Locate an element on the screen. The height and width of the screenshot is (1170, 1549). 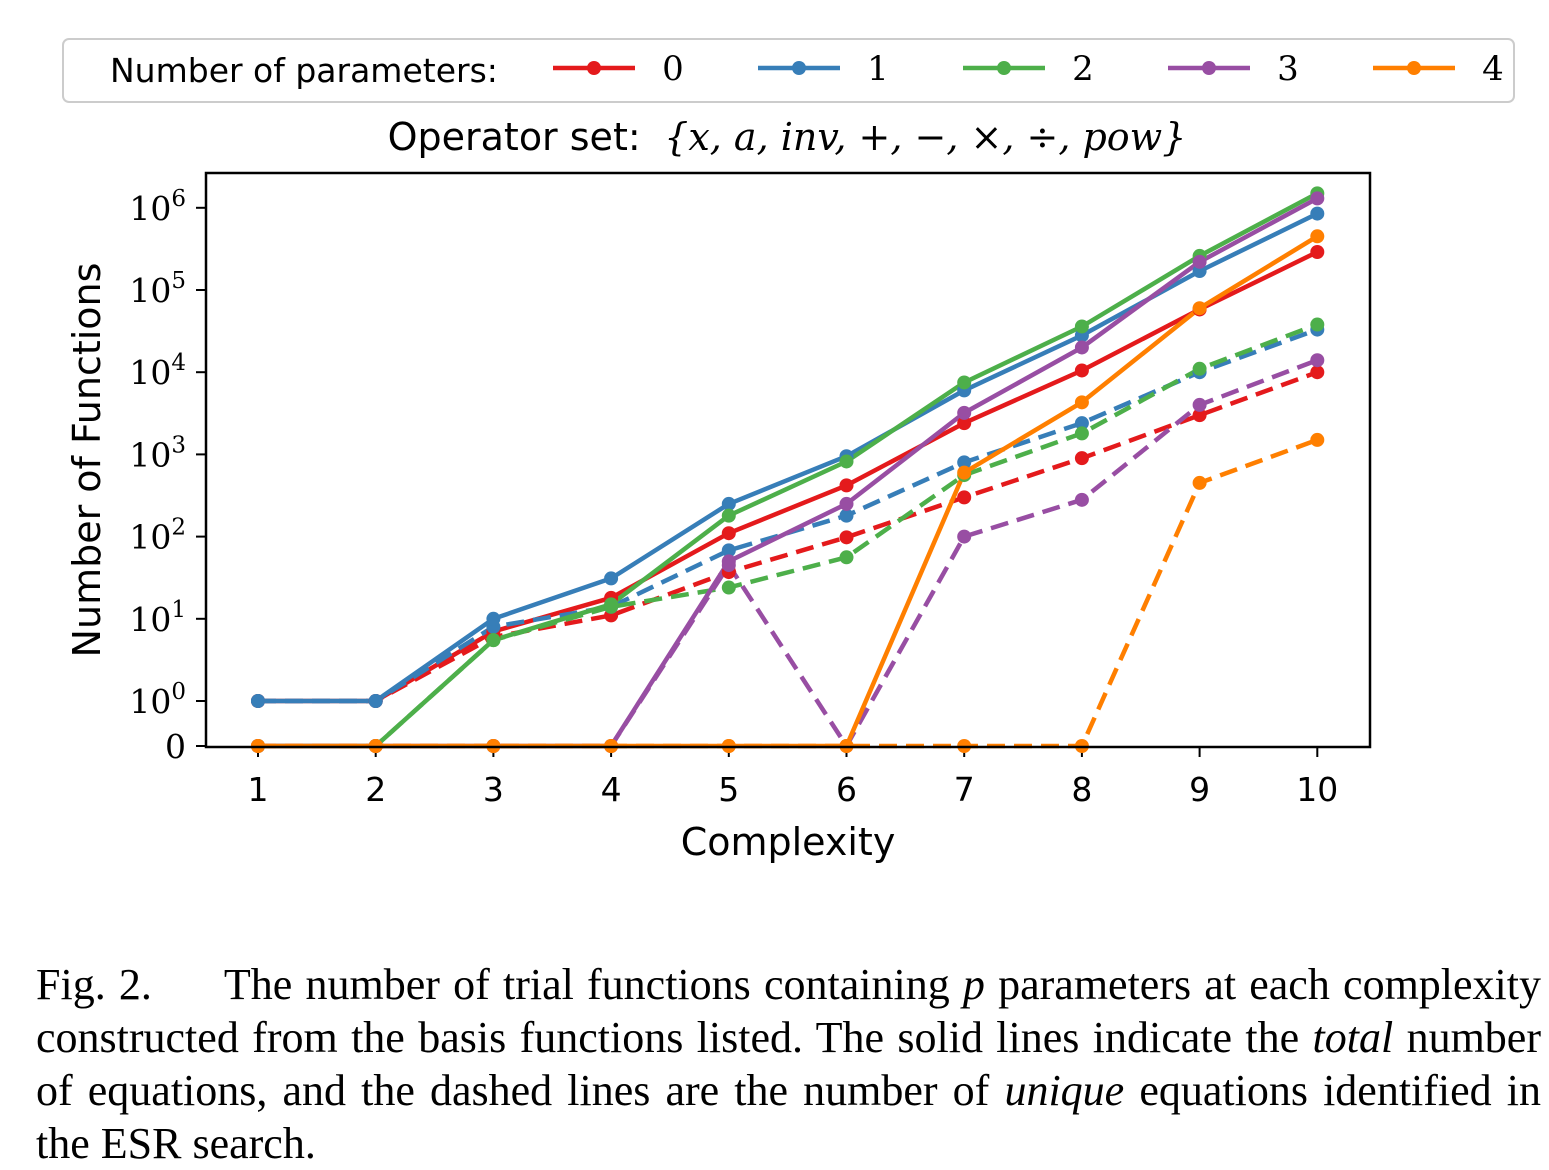
x-axis-label: Complexity is located at coordinates (788, 842).